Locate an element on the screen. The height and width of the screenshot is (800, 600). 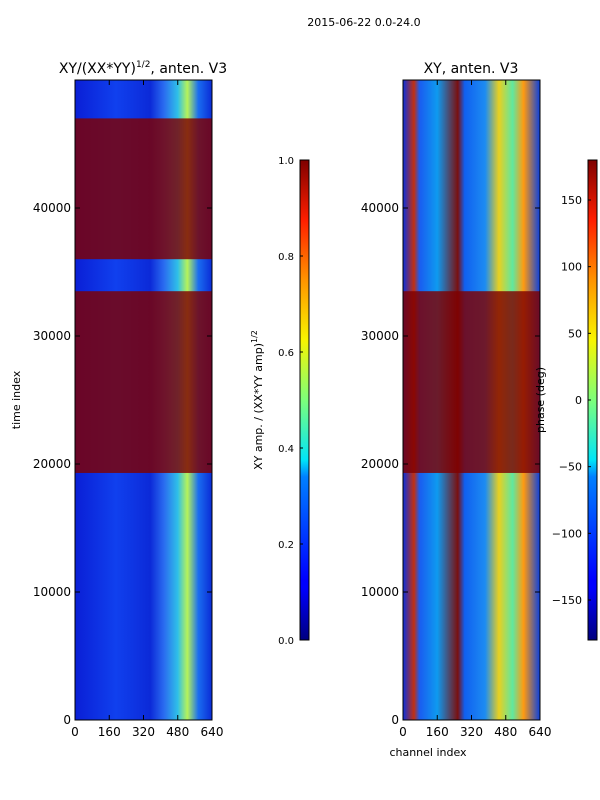
amplitude-x-tick-label: 0 is located at coordinates (75, 732).